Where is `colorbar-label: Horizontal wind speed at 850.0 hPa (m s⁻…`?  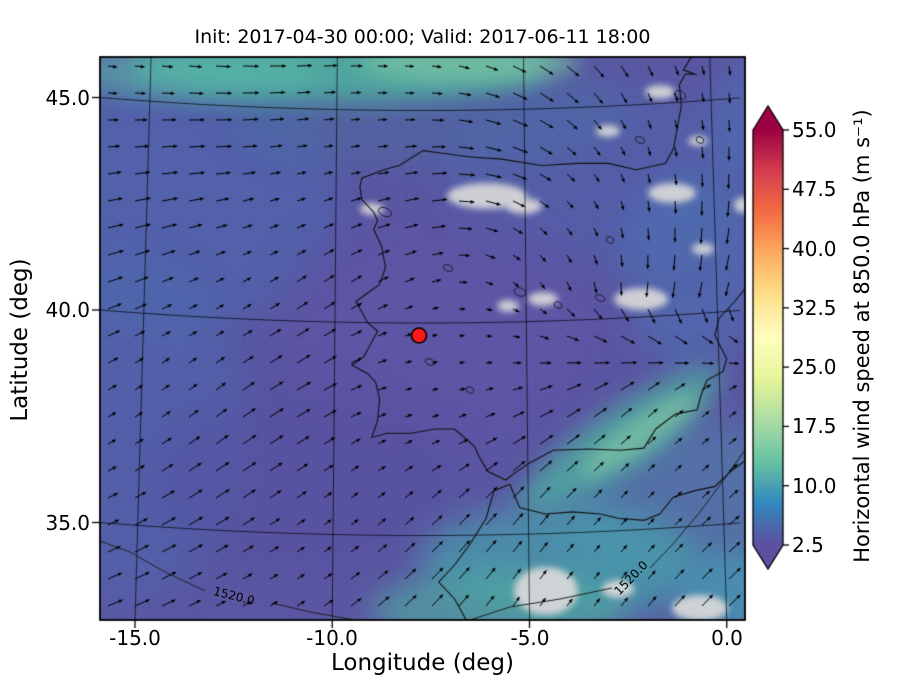 colorbar-label: Horizontal wind speed at 850.0 hPa (m s⁻… is located at coordinates (862, 336).